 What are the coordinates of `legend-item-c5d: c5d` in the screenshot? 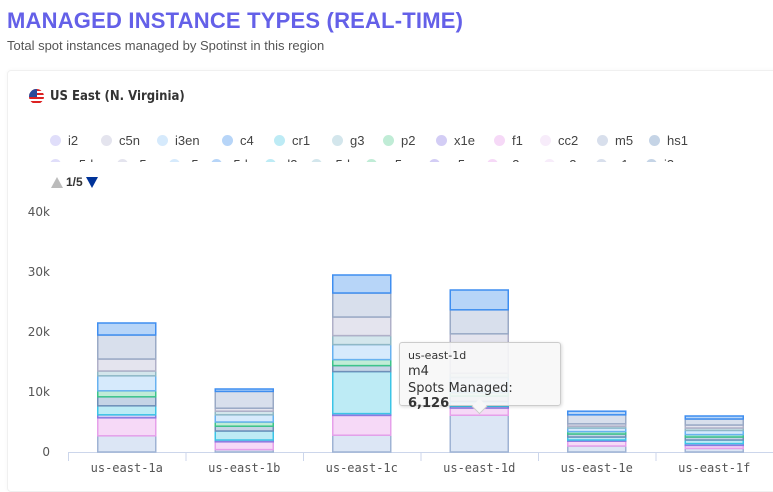 It's located at (338, 160).